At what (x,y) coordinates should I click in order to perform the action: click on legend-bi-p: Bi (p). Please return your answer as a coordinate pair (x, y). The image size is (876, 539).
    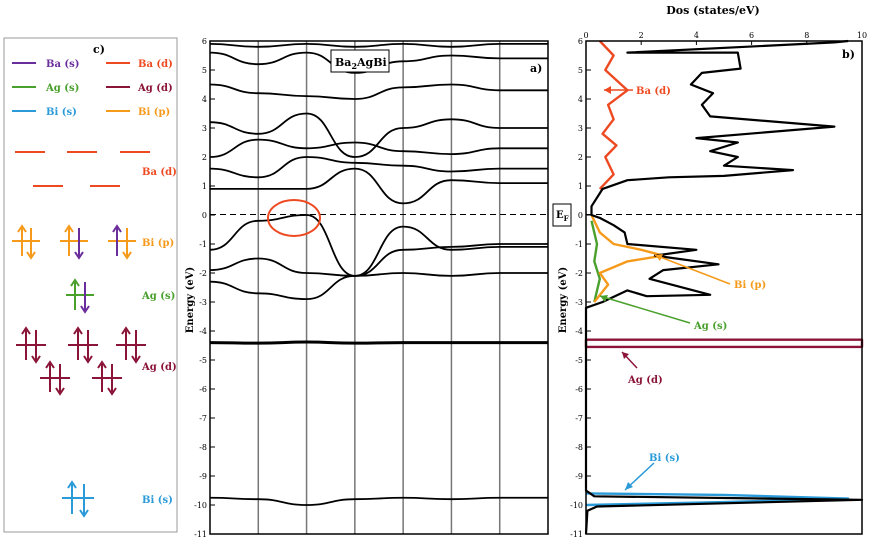
    Looking at the image, I should click on (154, 112).